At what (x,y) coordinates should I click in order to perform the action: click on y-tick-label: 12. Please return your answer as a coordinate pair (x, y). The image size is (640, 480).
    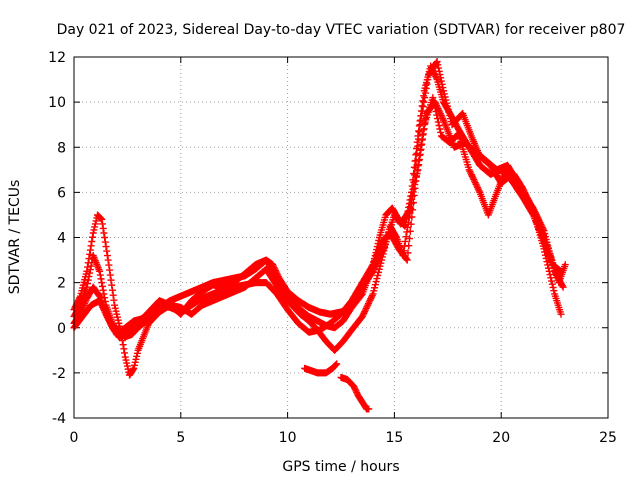
    Looking at the image, I should click on (57, 58).